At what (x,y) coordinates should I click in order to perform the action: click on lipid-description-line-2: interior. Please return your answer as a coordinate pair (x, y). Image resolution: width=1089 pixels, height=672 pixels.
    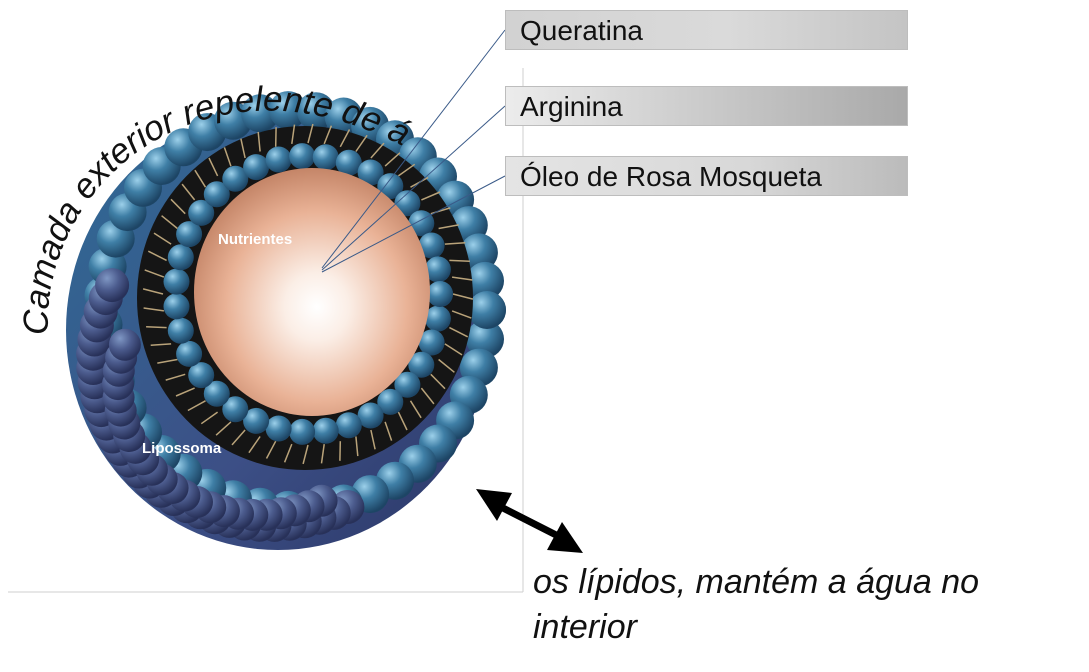
    Looking at the image, I should click on (585, 627).